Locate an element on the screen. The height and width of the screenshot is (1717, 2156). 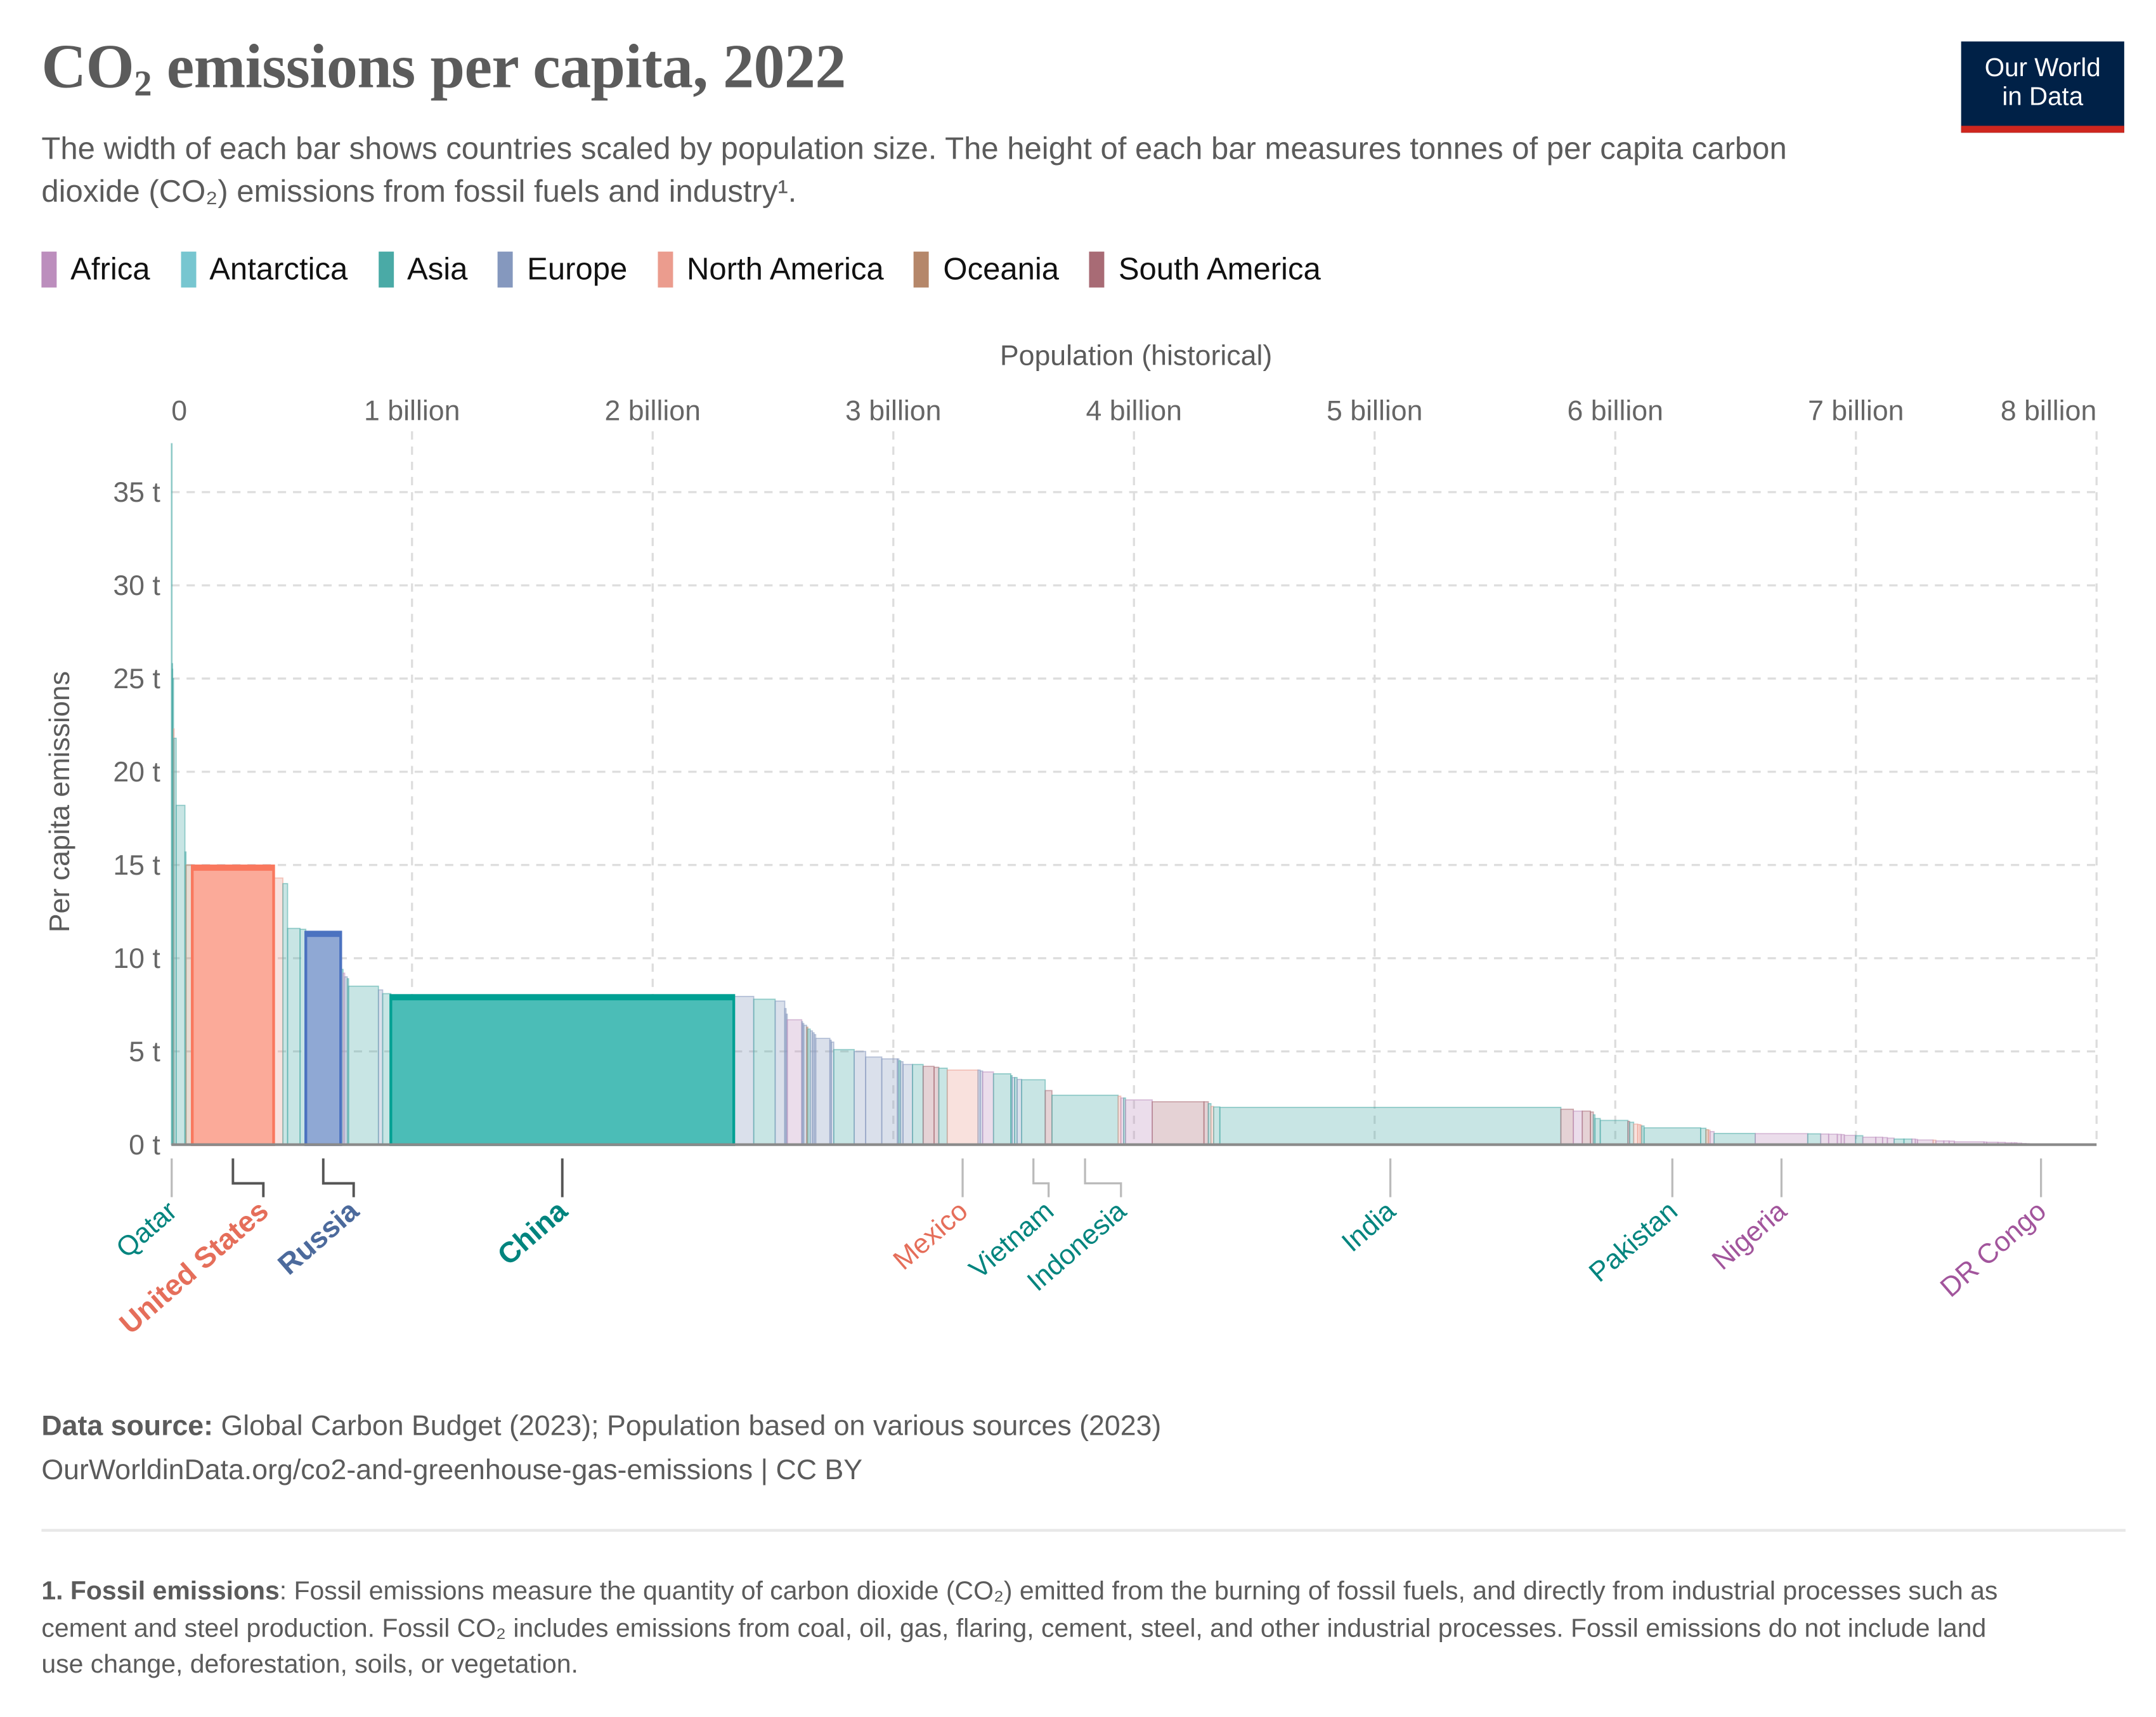
logo-line-2: in Data is located at coordinates (2043, 96).